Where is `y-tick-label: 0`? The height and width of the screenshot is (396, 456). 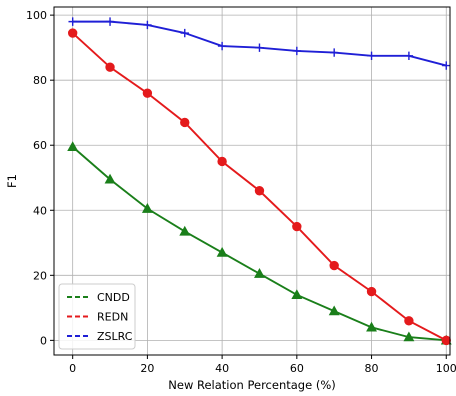 y-tick-label: 0 is located at coordinates (43, 340).